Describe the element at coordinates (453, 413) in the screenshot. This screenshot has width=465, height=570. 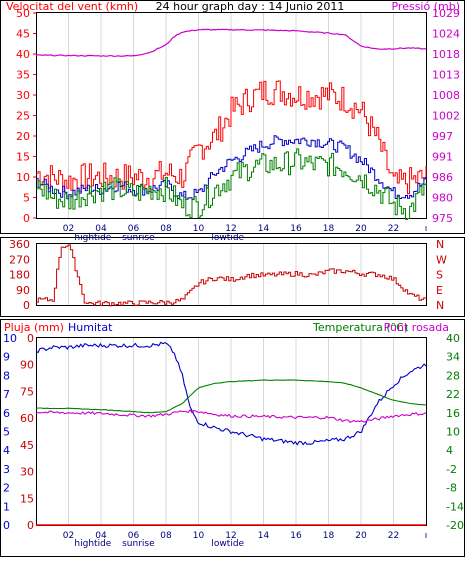
I see `temperature-tick: 16` at that location.